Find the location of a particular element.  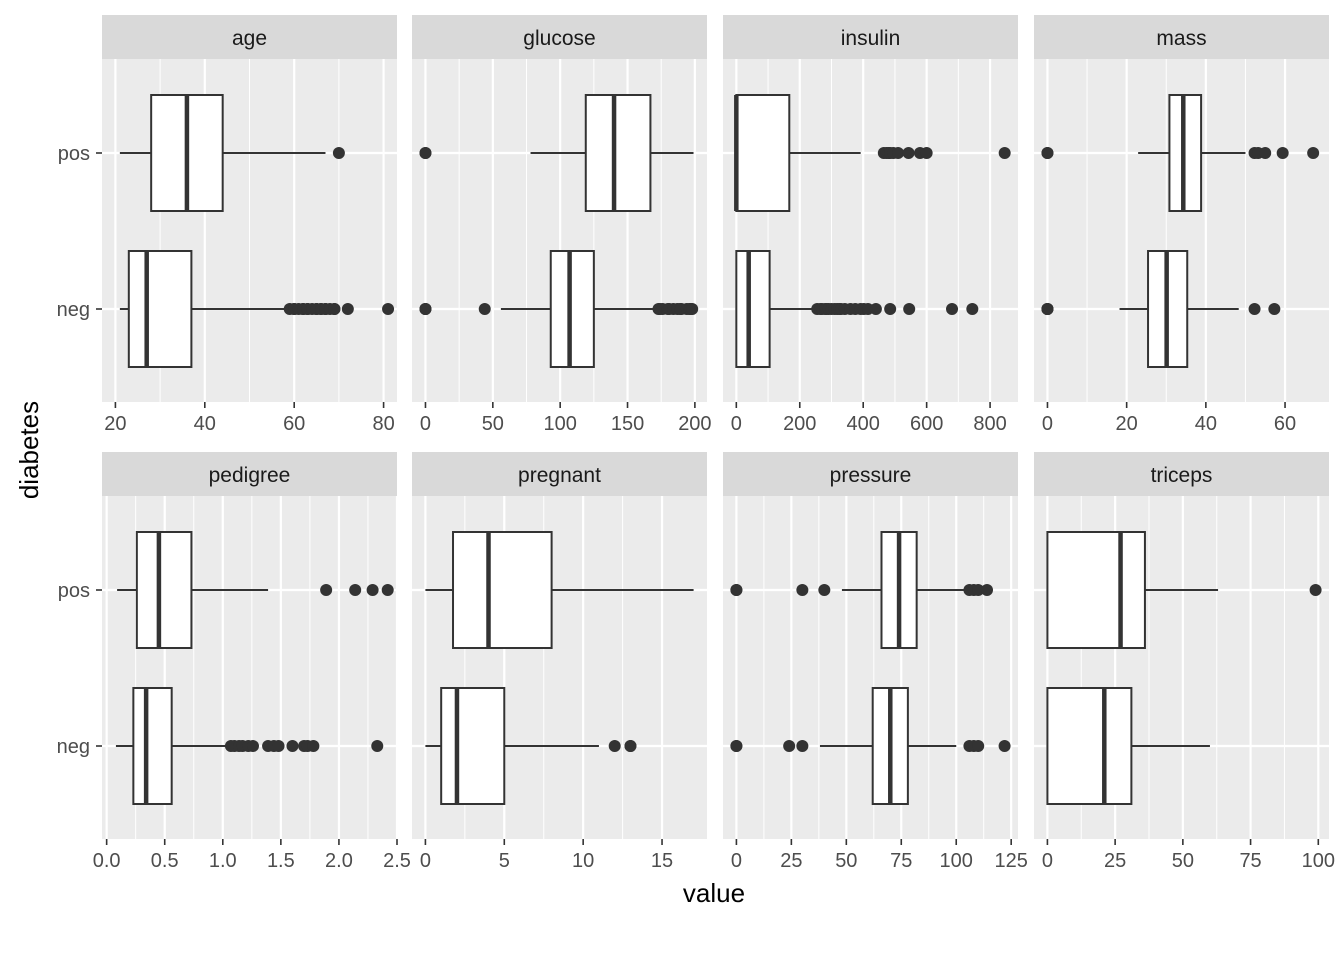

x-tick-label: 0.5 is located at coordinates (165, 861).